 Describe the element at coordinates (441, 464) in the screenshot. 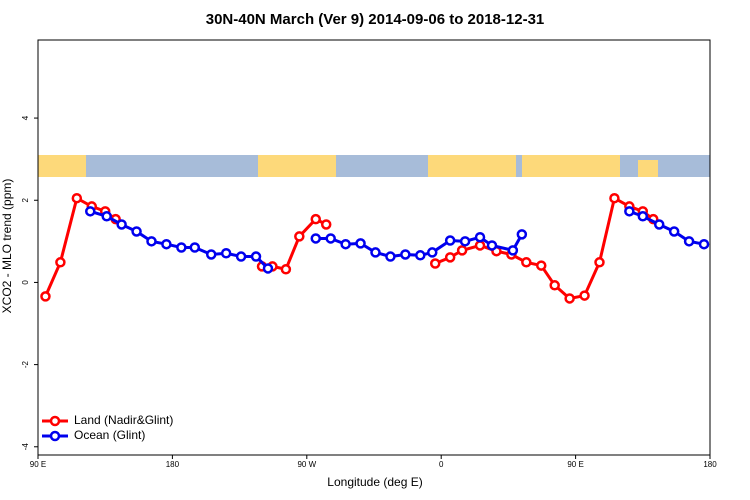

I see `x-tick-label: 0` at that location.